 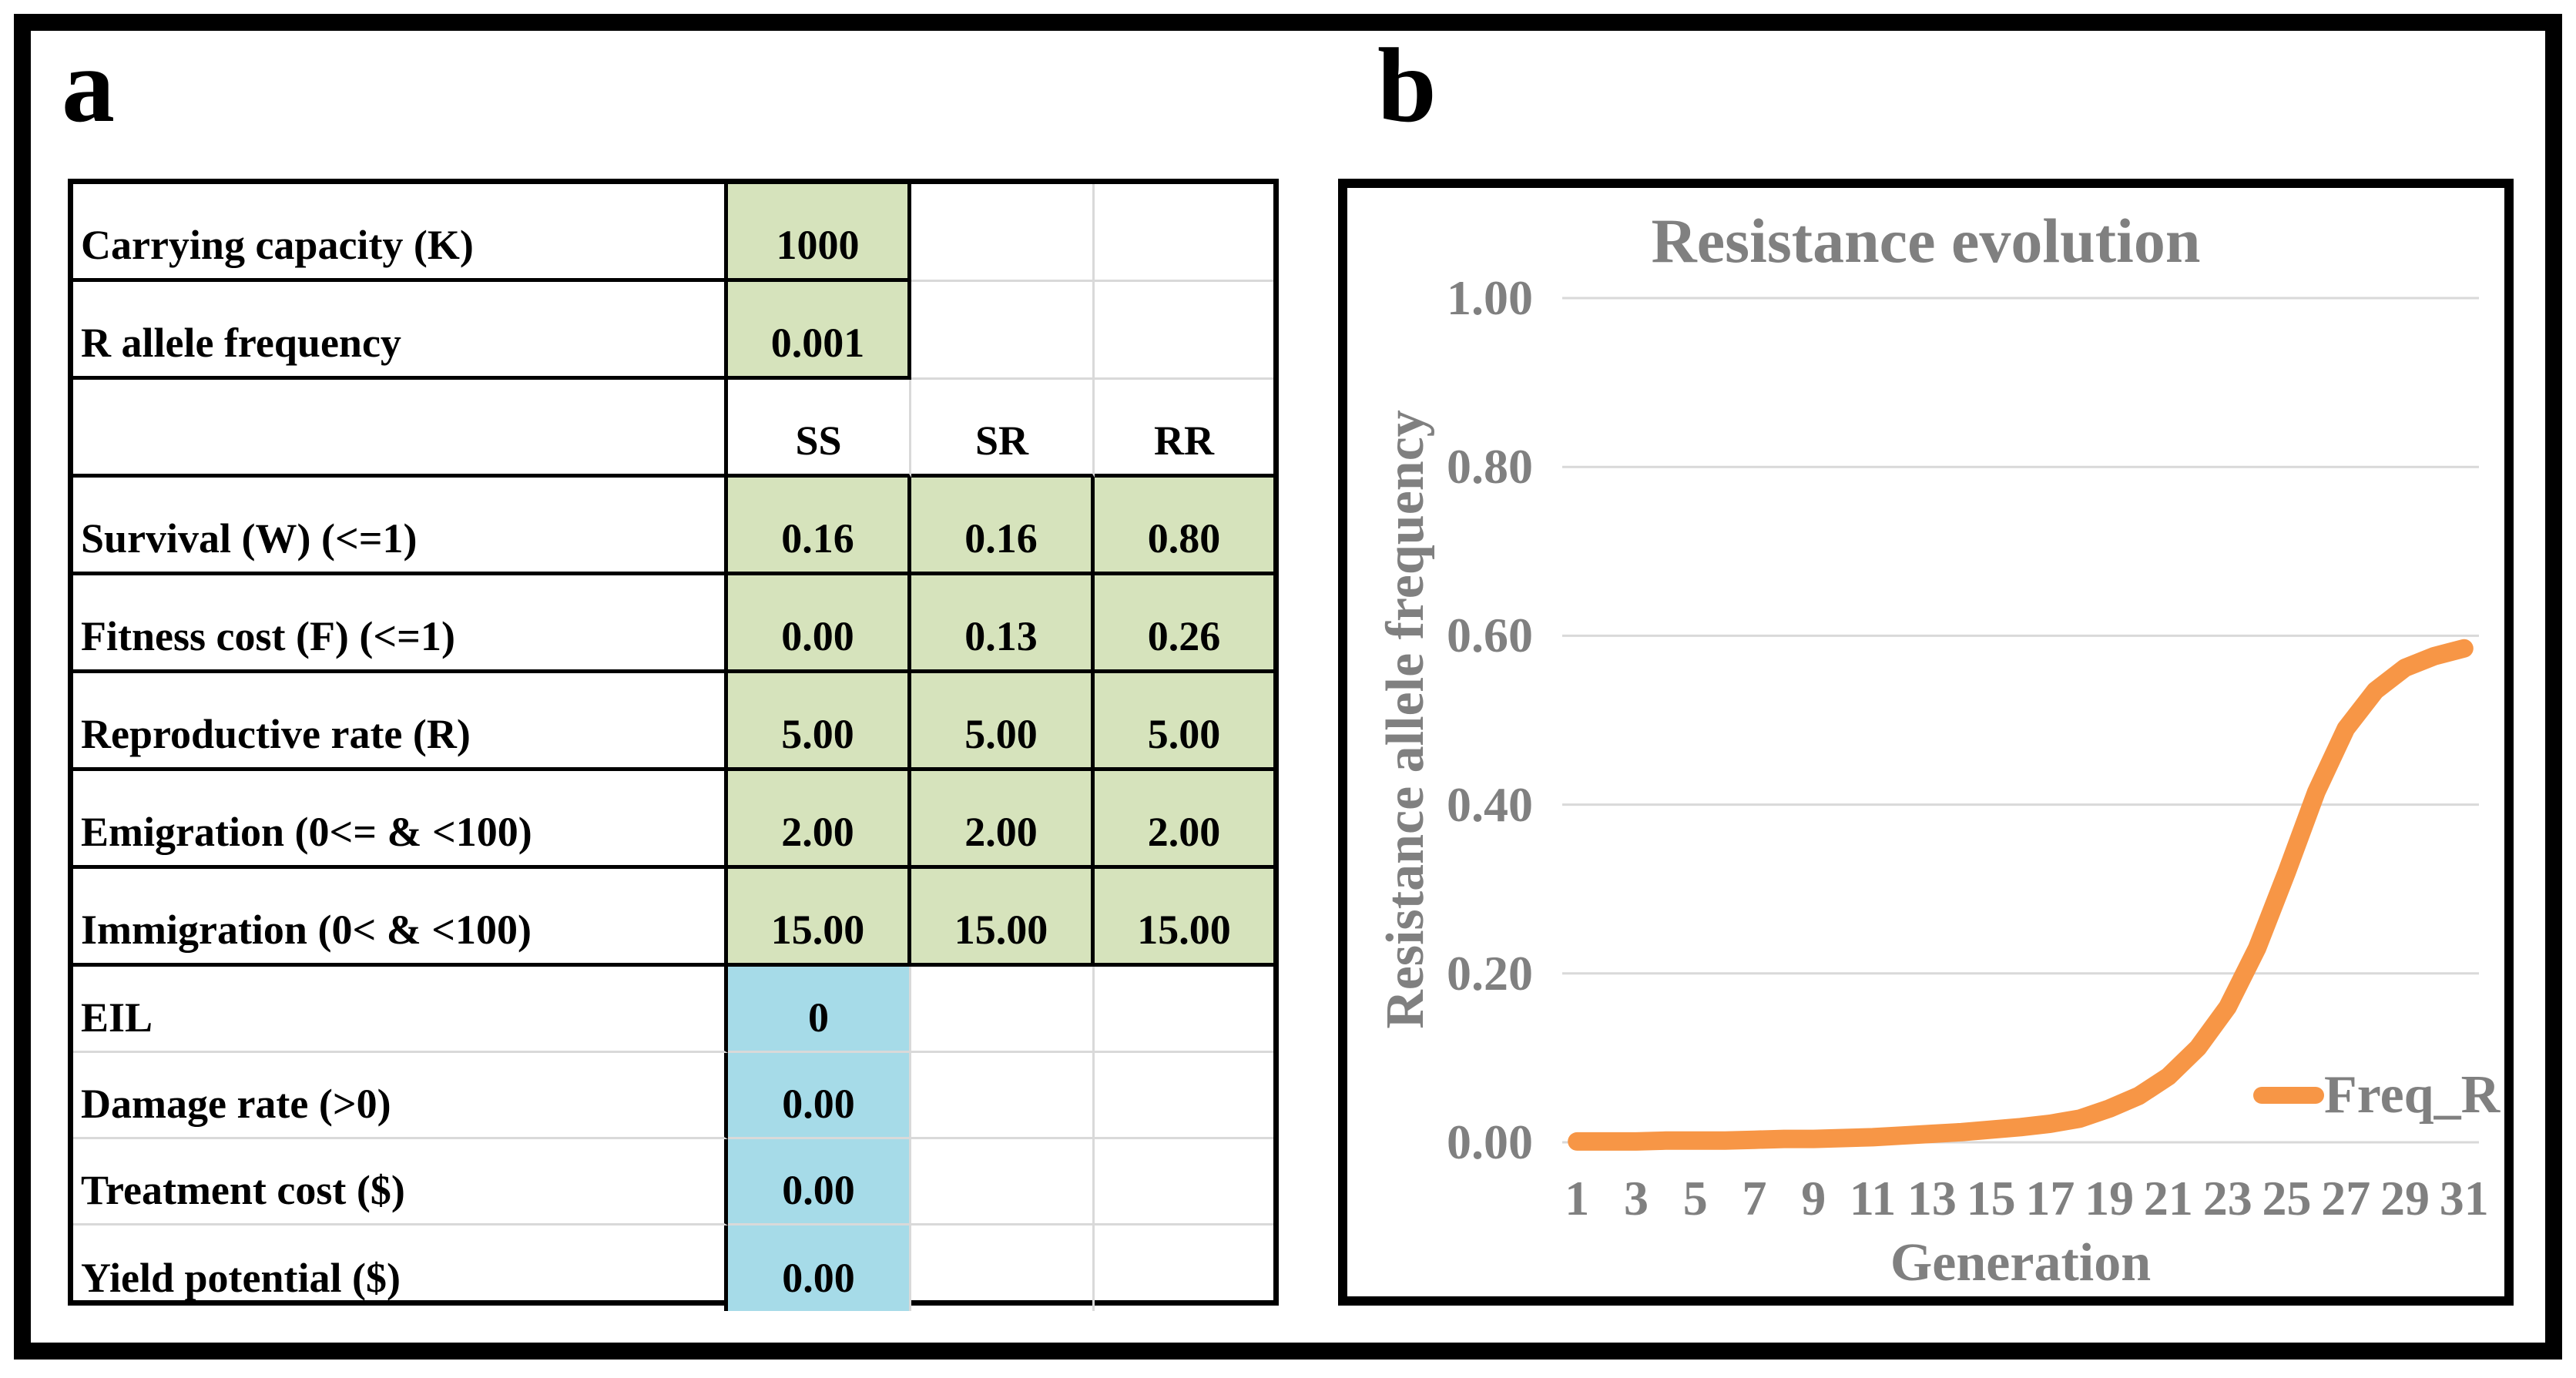 I want to click on row-label: Carrying capacity (K), so click(x=400, y=233).